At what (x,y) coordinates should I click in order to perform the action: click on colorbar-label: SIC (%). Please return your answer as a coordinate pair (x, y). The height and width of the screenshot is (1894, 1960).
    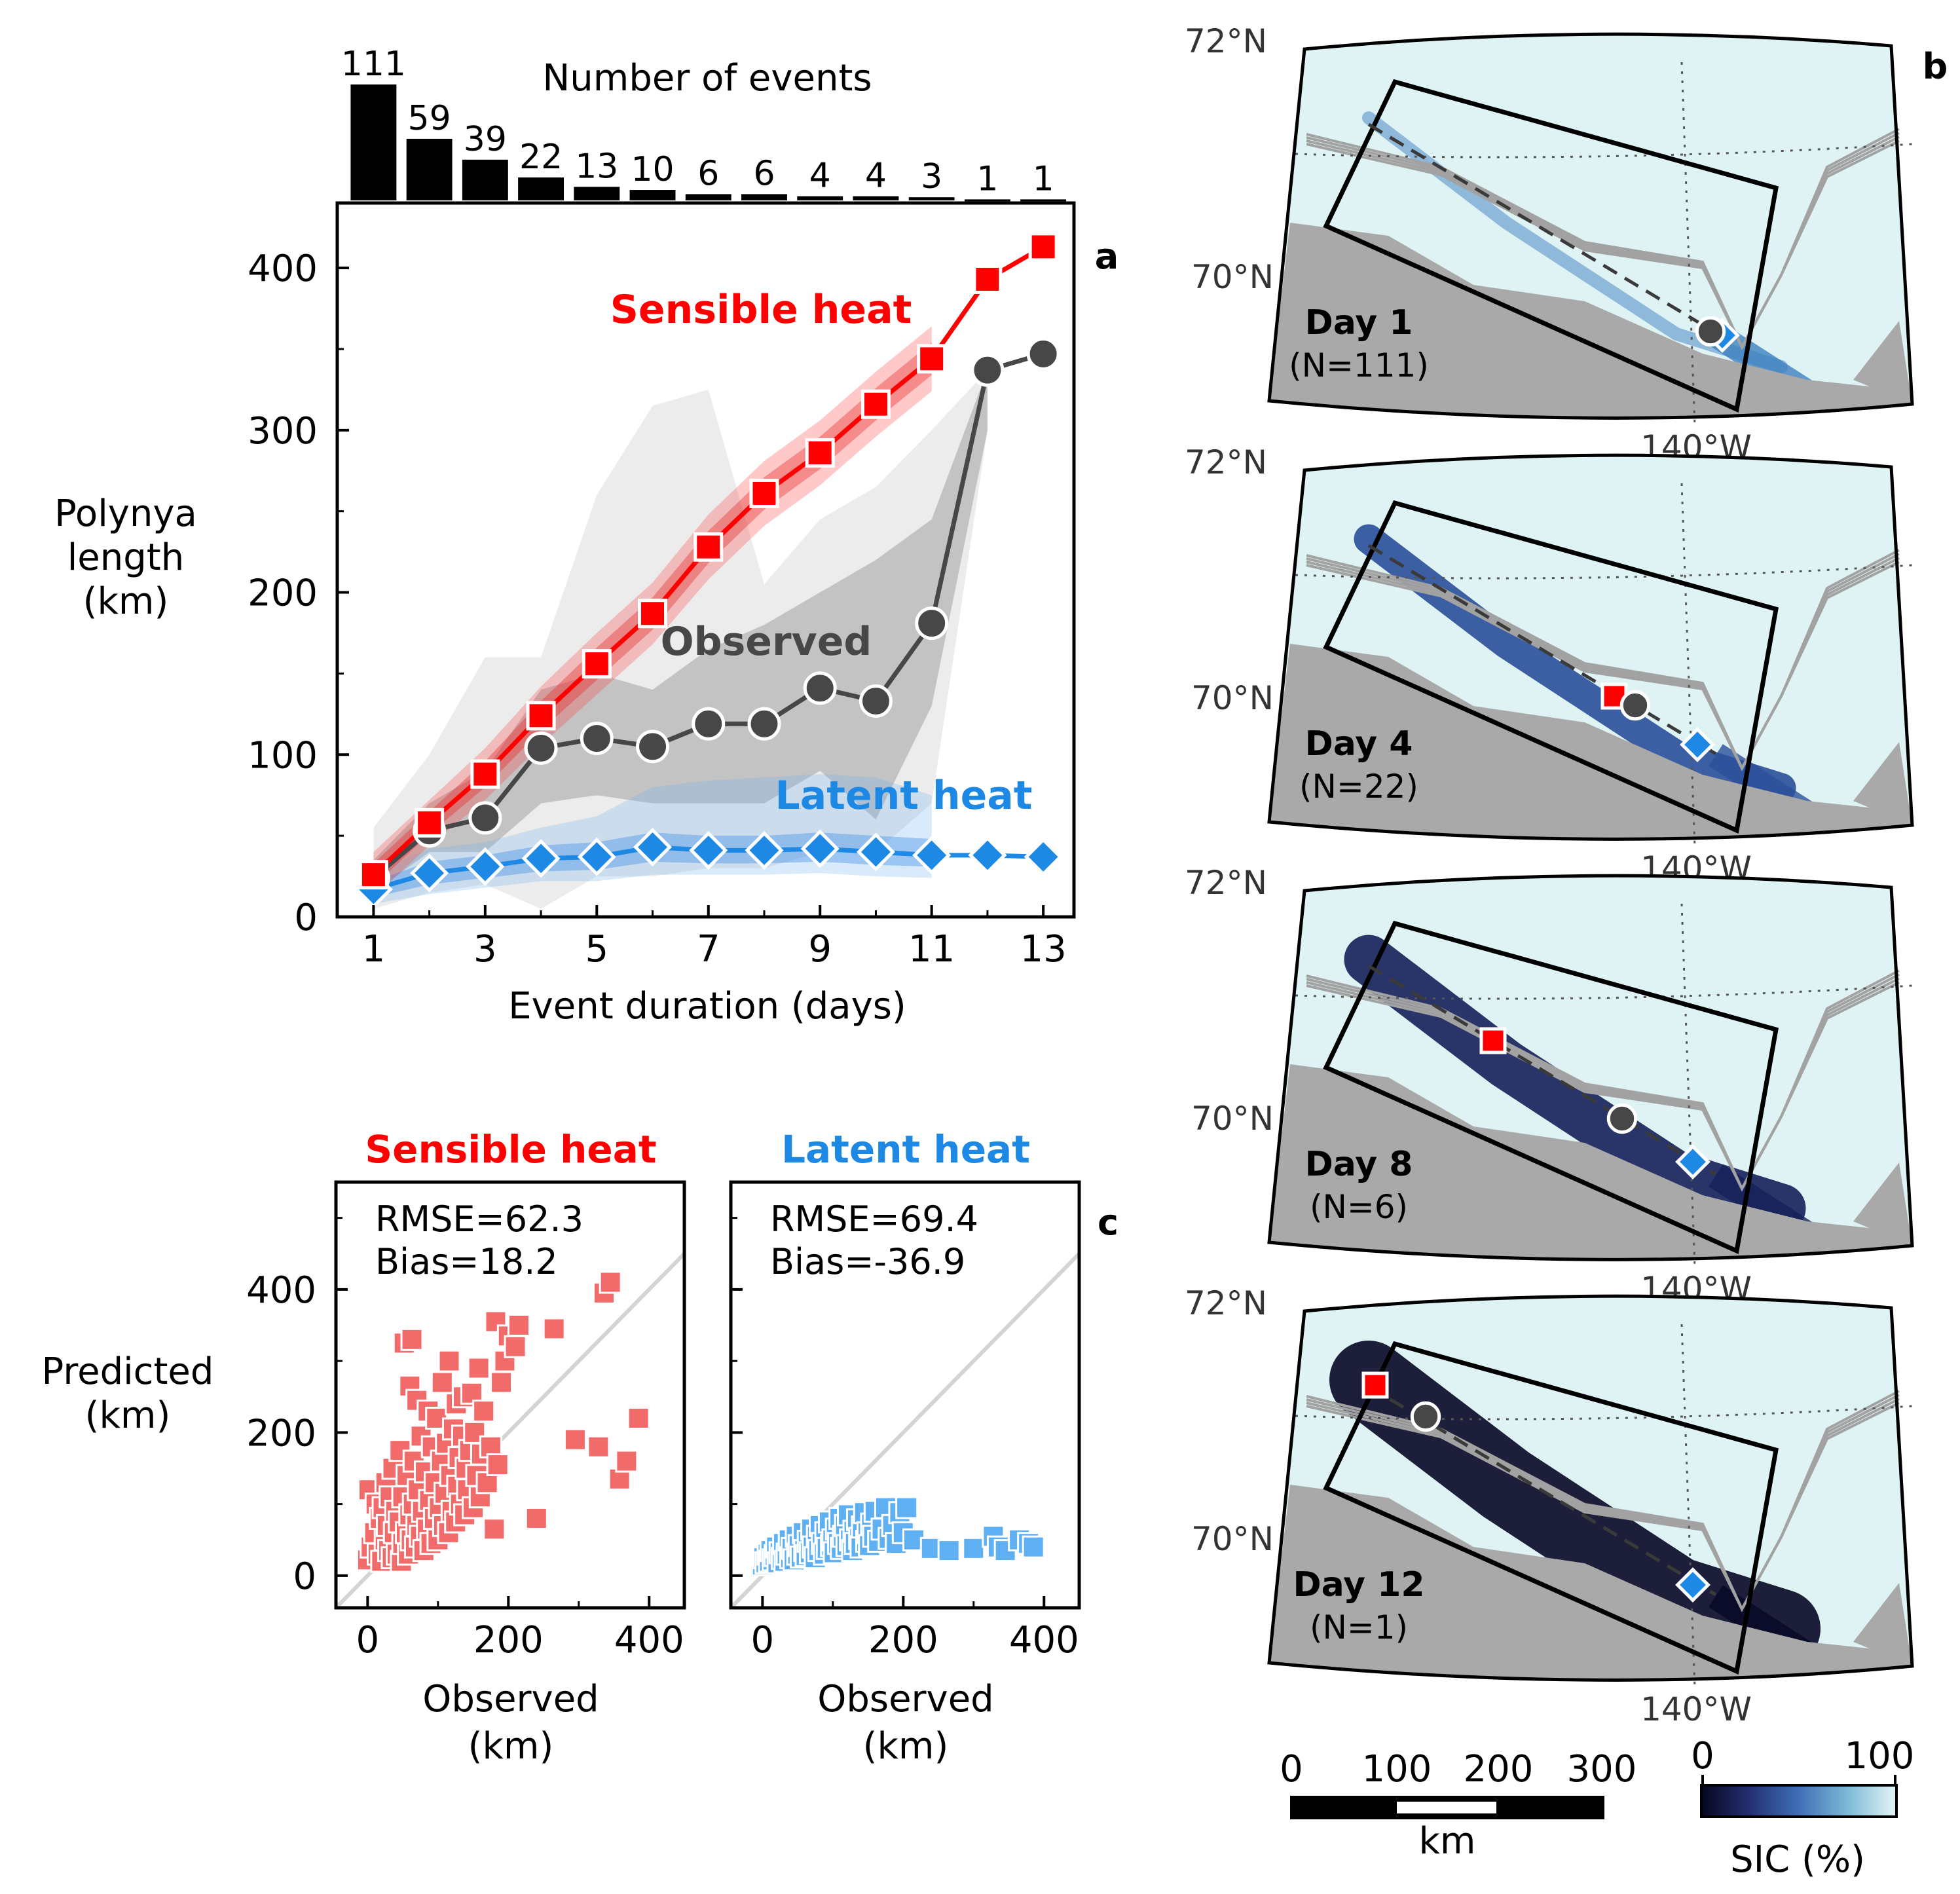
    Looking at the image, I should click on (1797, 1860).